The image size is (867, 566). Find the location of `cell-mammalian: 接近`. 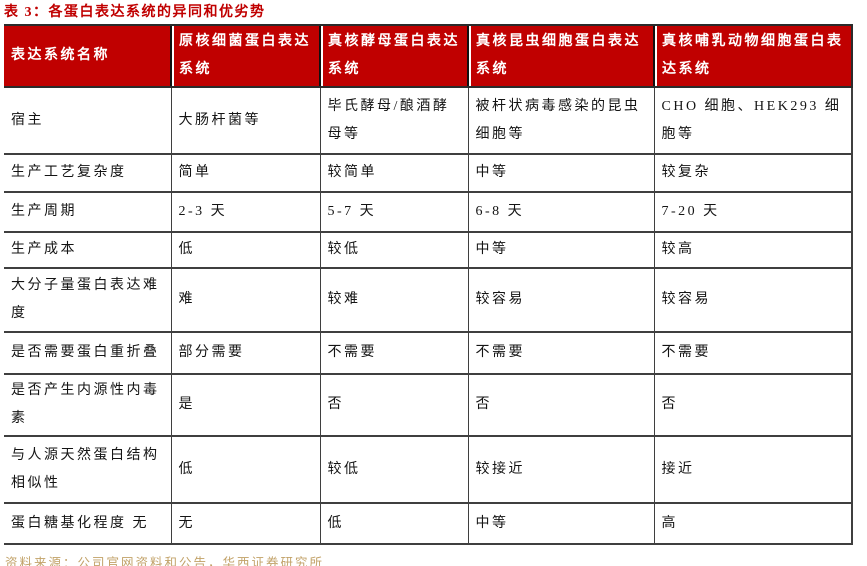

cell-mammalian: 接近 is located at coordinates (753, 470).